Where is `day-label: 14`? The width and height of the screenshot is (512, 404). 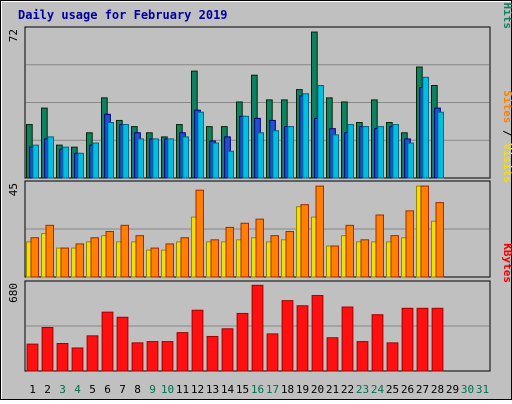
day-label: 14 is located at coordinates (228, 389).